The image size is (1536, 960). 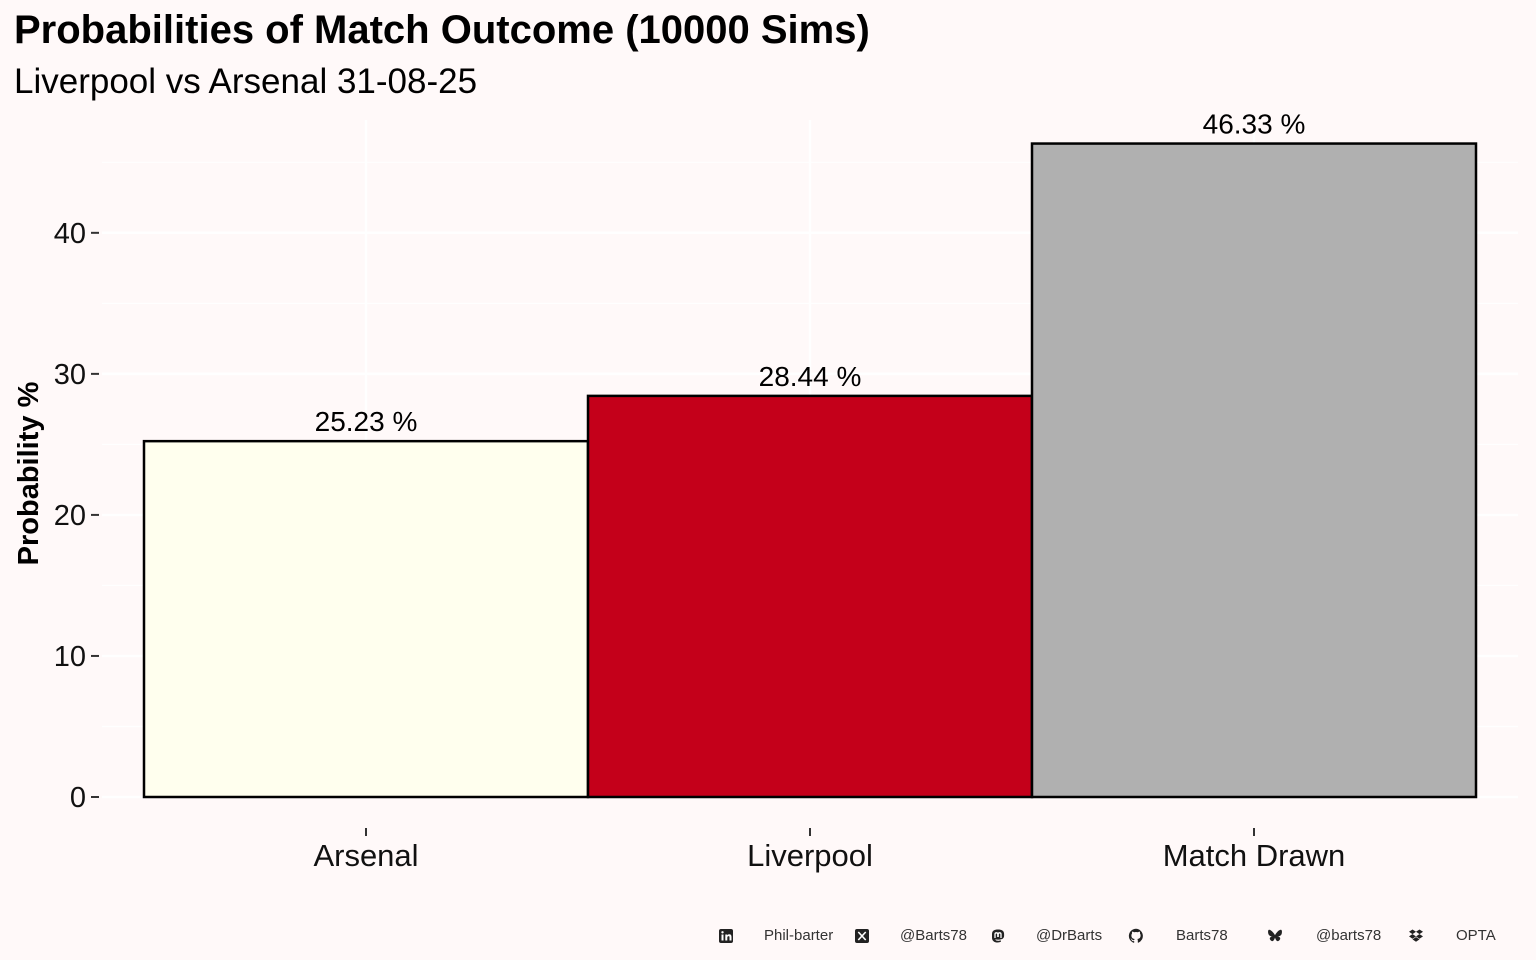 I want to click on x-tick-label: Match Drawn, so click(x=1254, y=855).